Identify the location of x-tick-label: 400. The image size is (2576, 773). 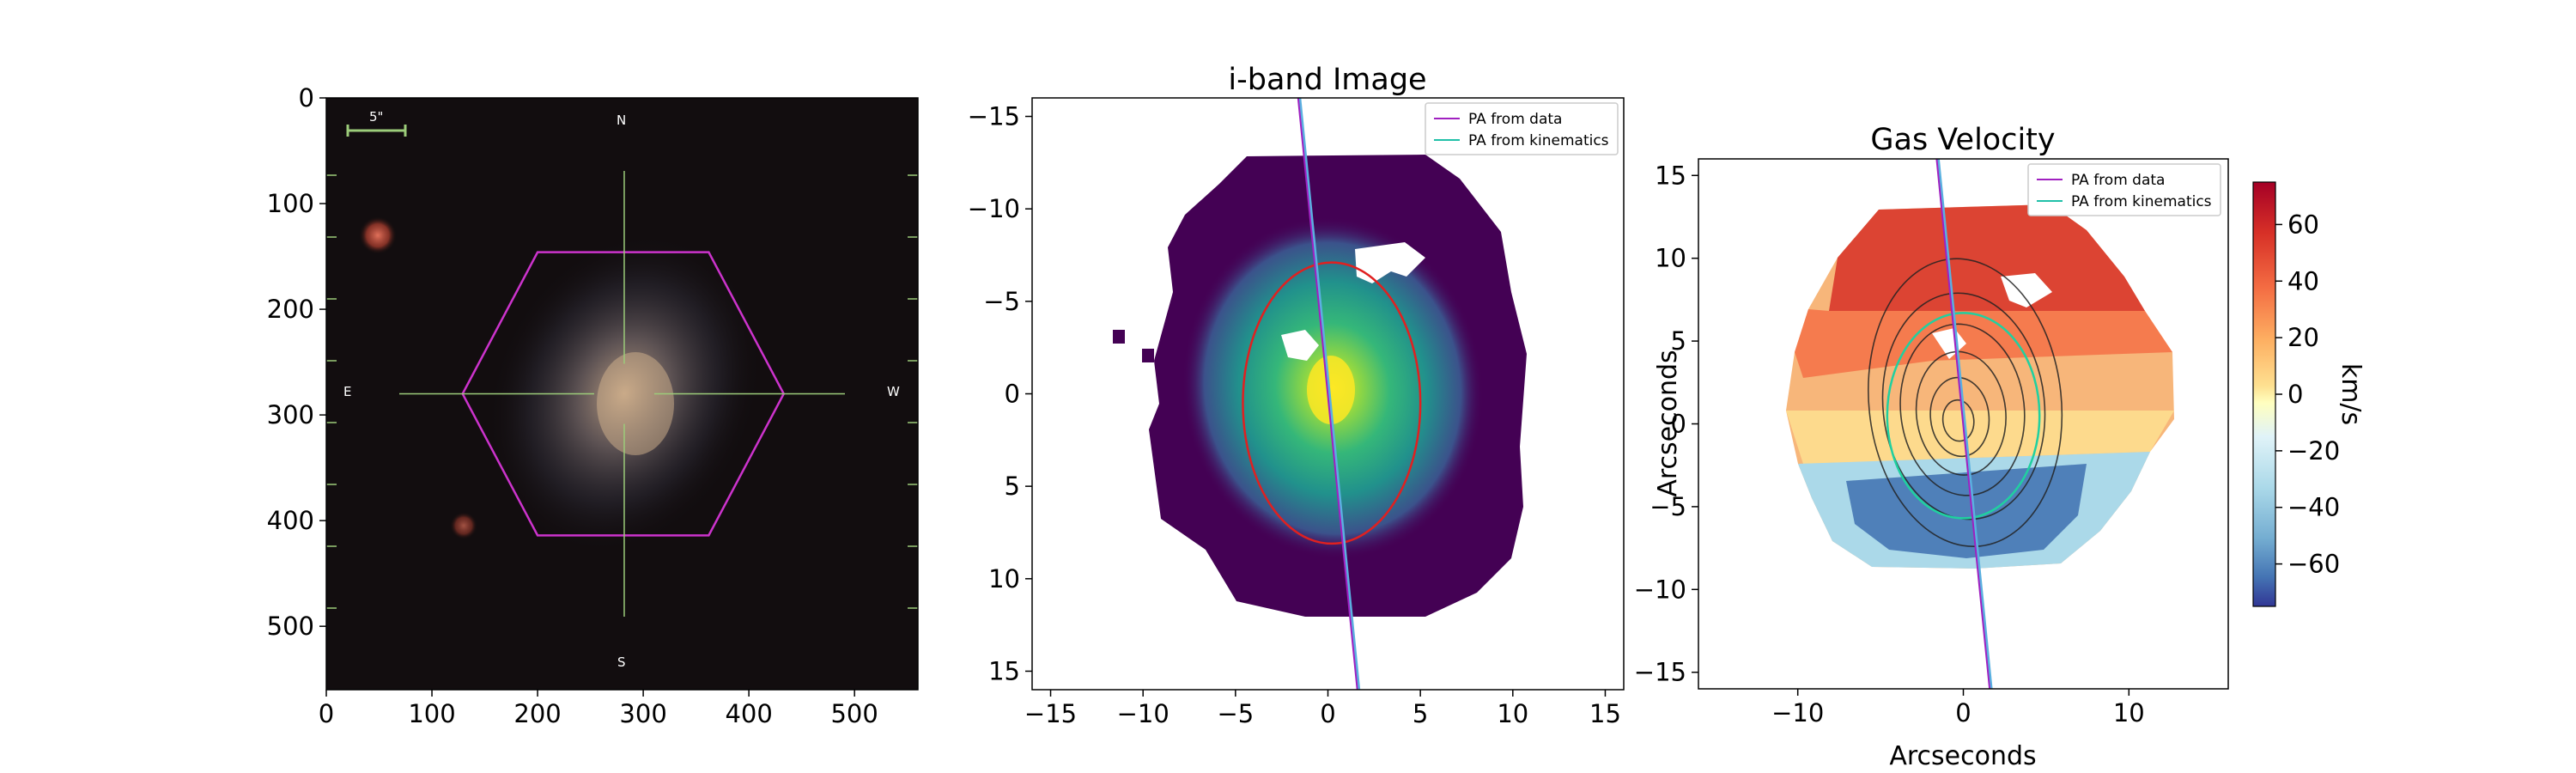
(748, 713).